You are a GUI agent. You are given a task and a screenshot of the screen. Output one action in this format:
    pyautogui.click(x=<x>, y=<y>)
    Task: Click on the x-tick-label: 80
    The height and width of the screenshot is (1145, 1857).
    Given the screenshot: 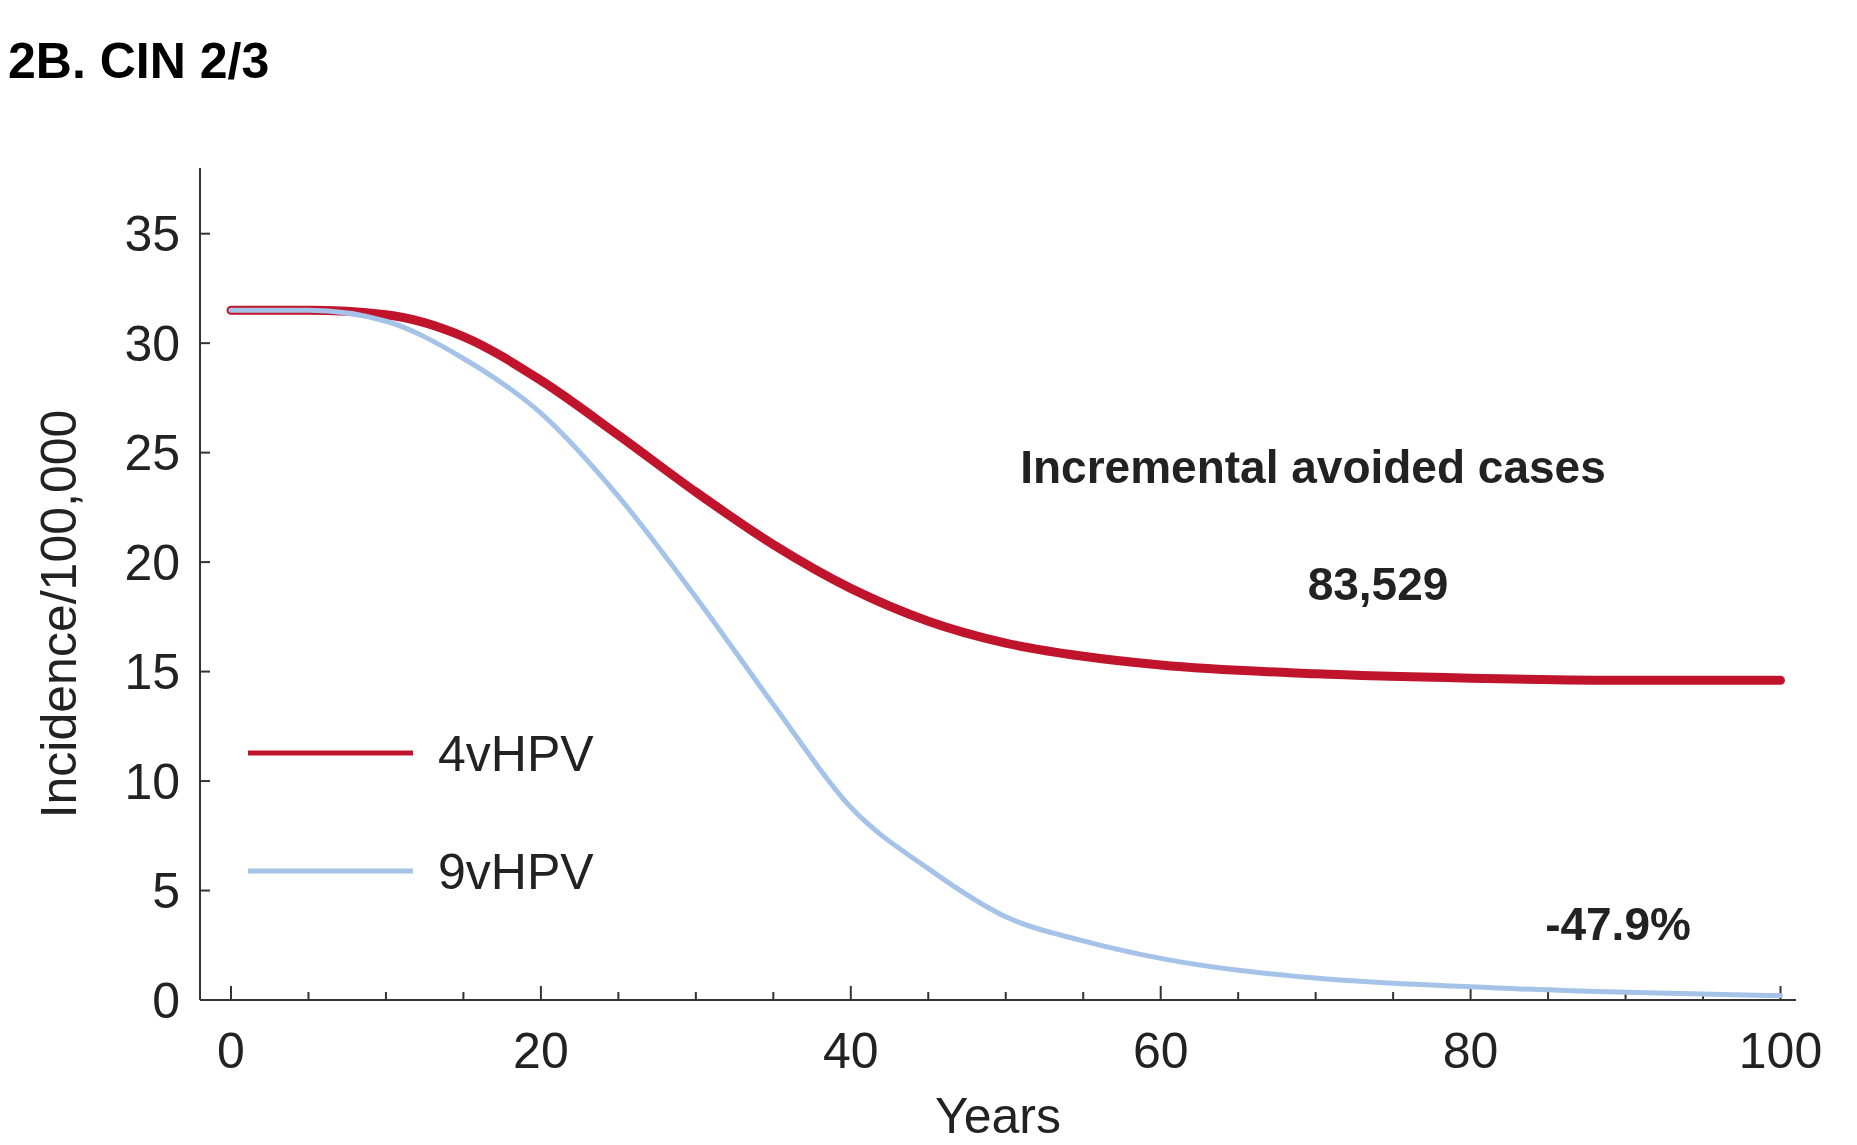 What is the action you would take?
    pyautogui.click(x=1470, y=1051)
    